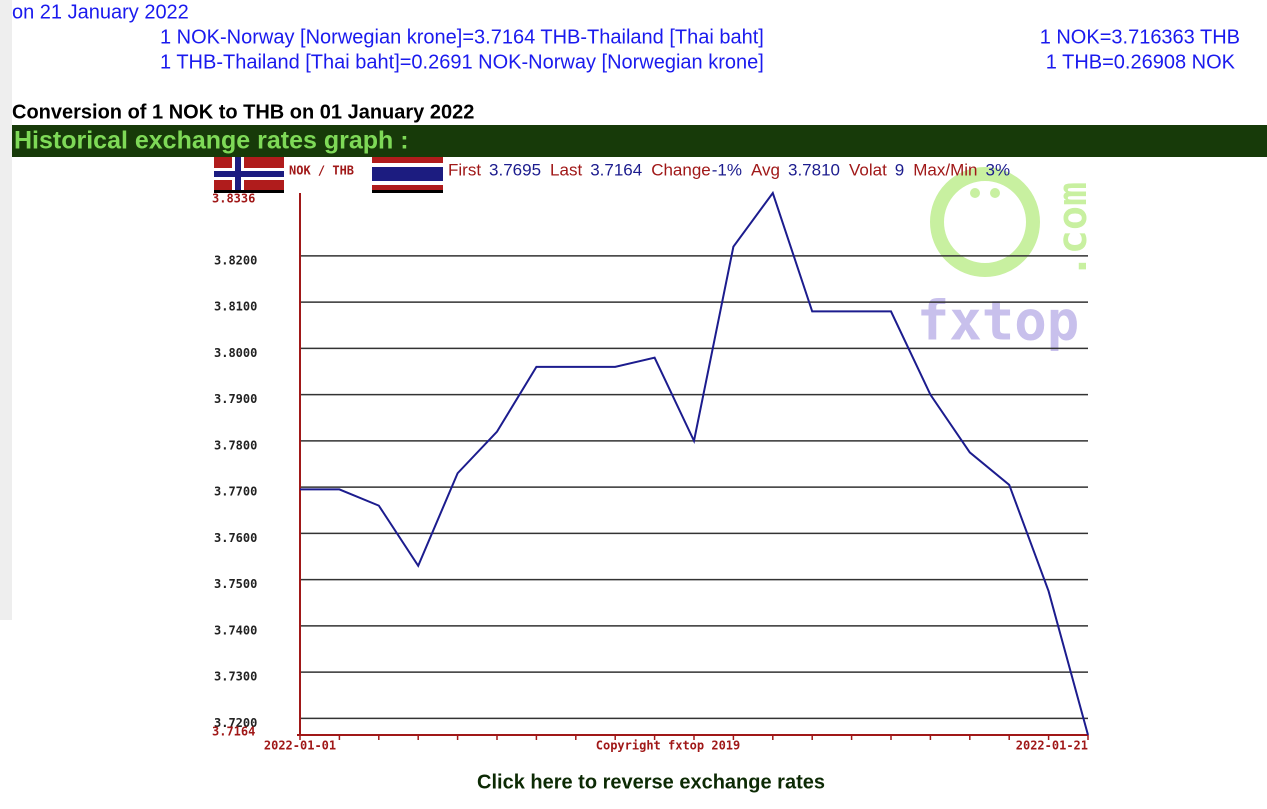 This screenshot has height=809, width=1267. I want to click on stat-label: Max/Min, so click(945, 169).